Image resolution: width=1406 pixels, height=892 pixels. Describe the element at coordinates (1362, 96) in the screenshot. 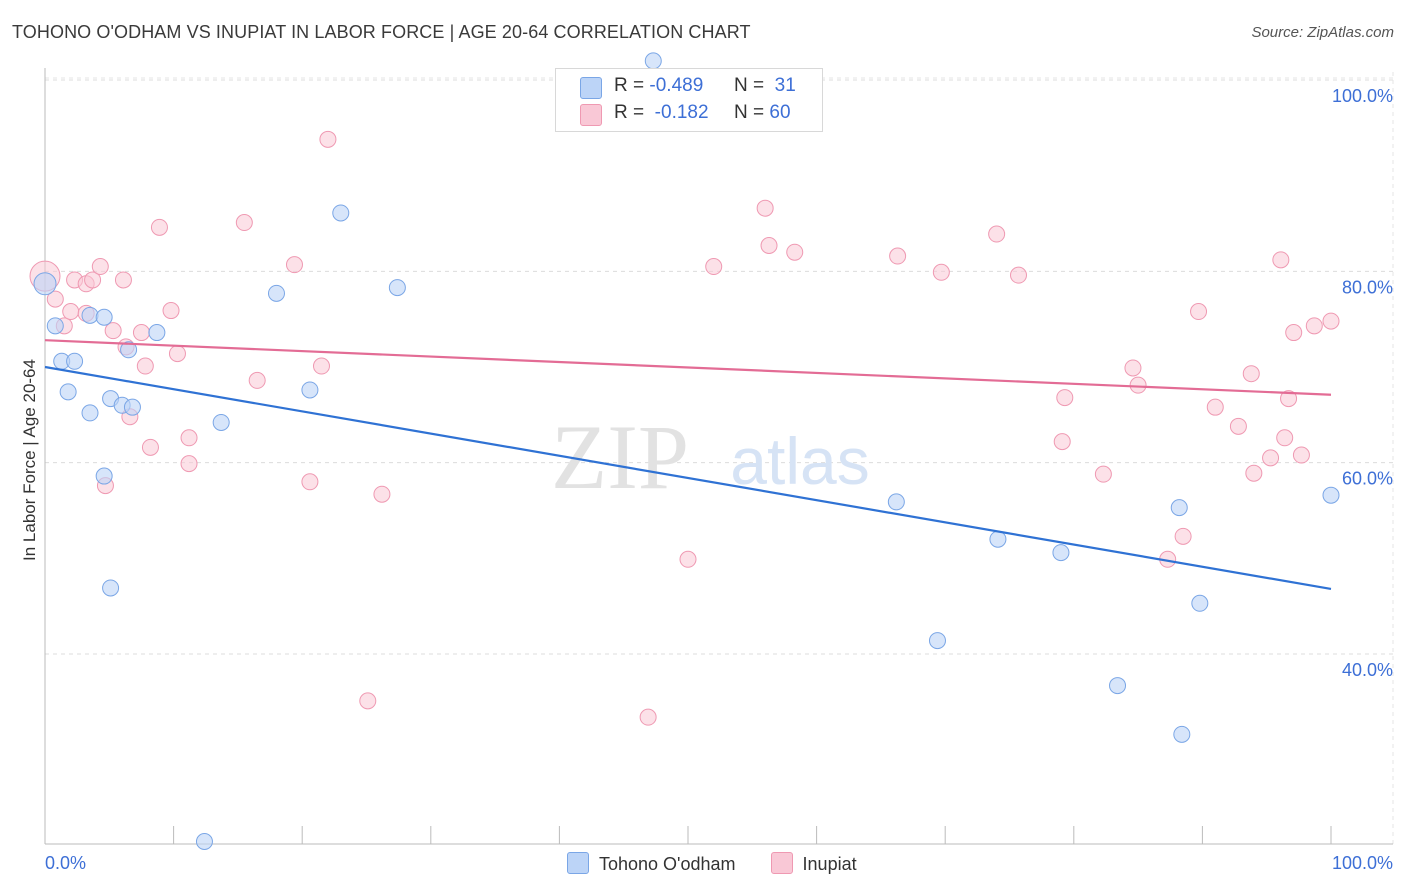

I see `y-tick-label: 100.0%` at that location.